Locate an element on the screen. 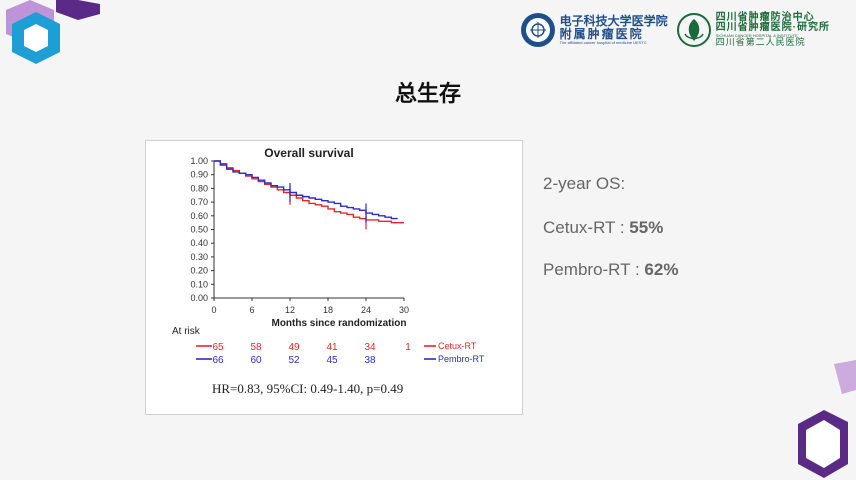 This screenshot has height=480, width=856. os-row-pembro-value: 62% is located at coordinates (661, 269).